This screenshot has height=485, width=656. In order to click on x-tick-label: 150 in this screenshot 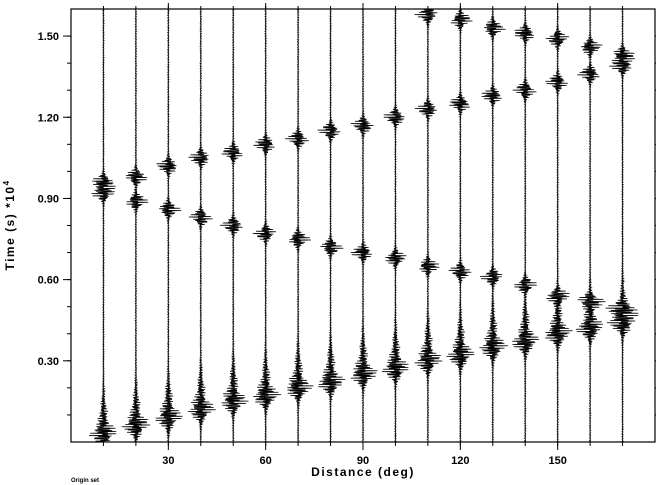, I will do `click(557, 461)`.